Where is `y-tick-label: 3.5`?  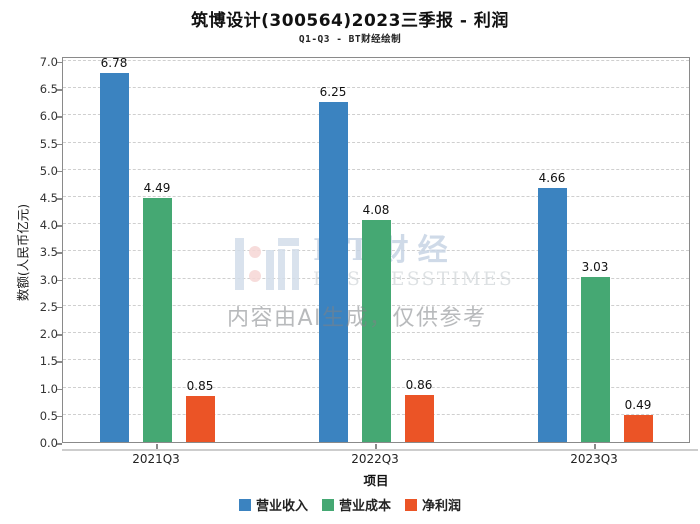
y-tick-label: 3.5 is located at coordinates (48, 252).